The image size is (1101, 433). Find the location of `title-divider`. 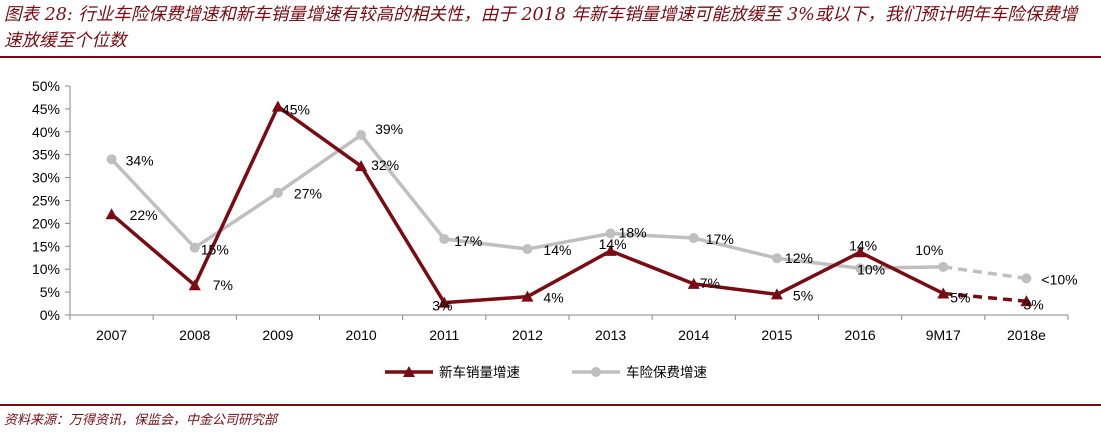

title-divider is located at coordinates (550, 57).